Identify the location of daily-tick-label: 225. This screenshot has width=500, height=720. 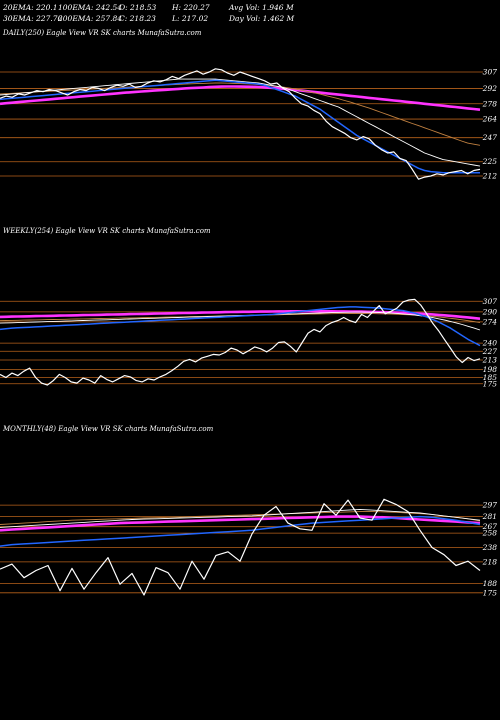
(490, 161).